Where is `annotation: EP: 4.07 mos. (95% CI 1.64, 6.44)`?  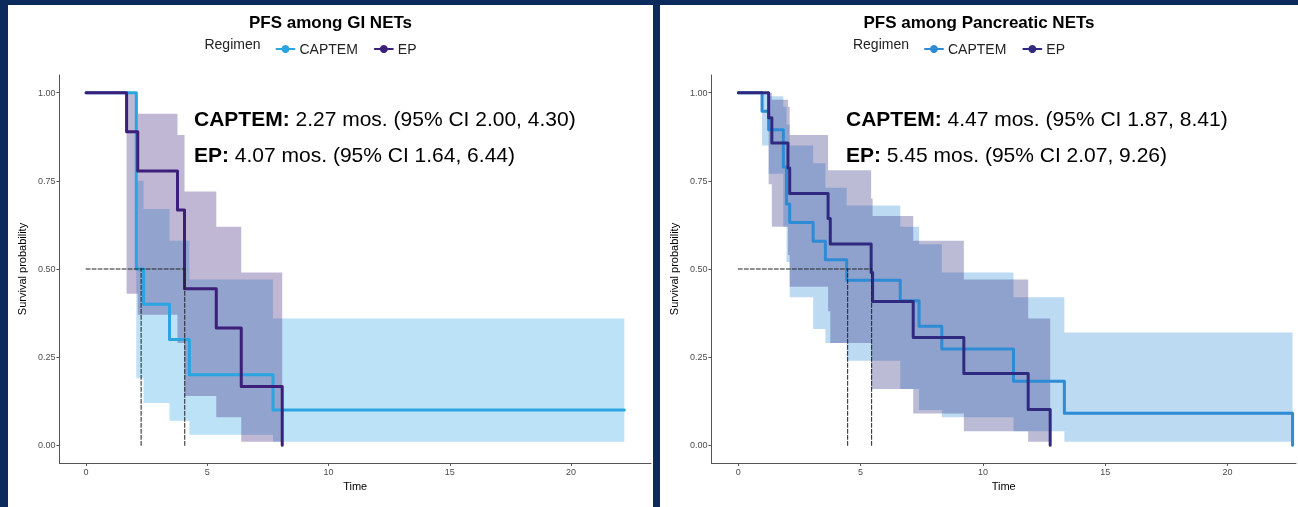
annotation: EP: 4.07 mos. (95% CI 1.64, 6.44) is located at coordinates (354, 154).